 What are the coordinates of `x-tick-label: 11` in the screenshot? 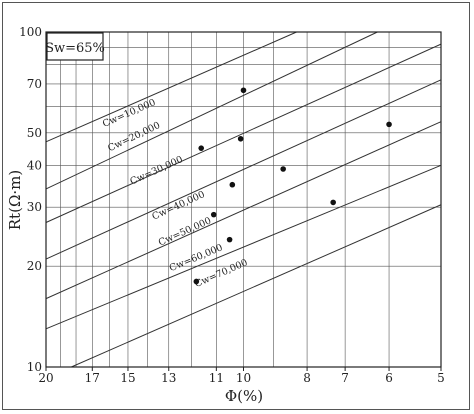 It's located at (216, 378).